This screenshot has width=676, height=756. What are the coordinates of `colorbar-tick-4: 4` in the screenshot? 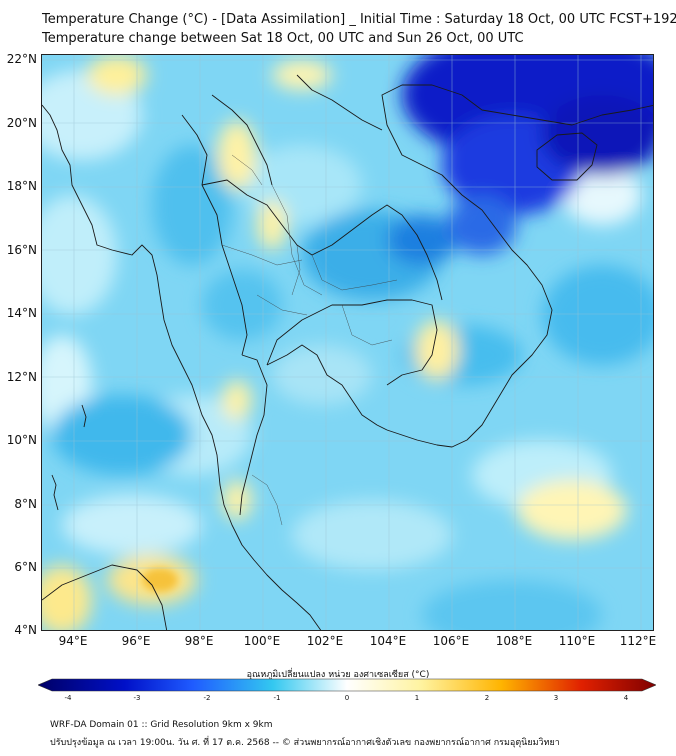 It's located at (626, 698).